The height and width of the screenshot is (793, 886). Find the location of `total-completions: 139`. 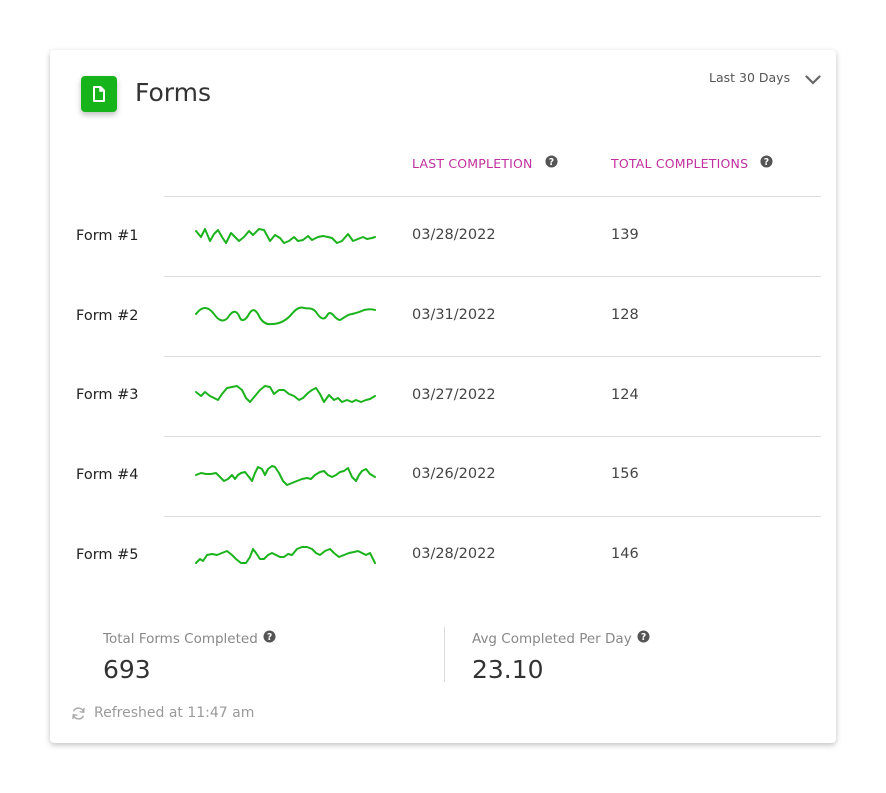

total-completions: 139 is located at coordinates (625, 235).